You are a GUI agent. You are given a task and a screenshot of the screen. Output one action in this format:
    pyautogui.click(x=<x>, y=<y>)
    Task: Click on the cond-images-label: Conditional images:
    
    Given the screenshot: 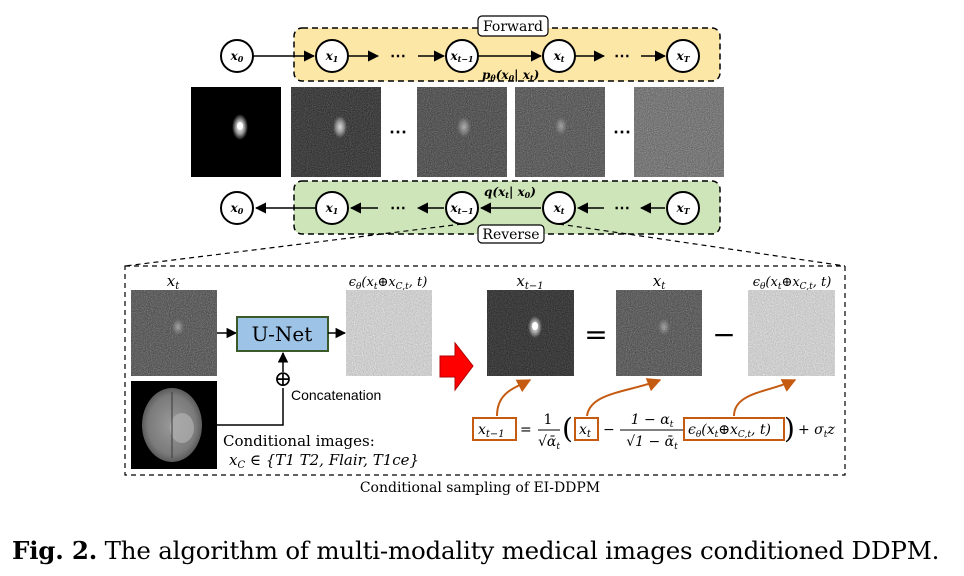 What is the action you would take?
    pyautogui.click(x=299, y=441)
    